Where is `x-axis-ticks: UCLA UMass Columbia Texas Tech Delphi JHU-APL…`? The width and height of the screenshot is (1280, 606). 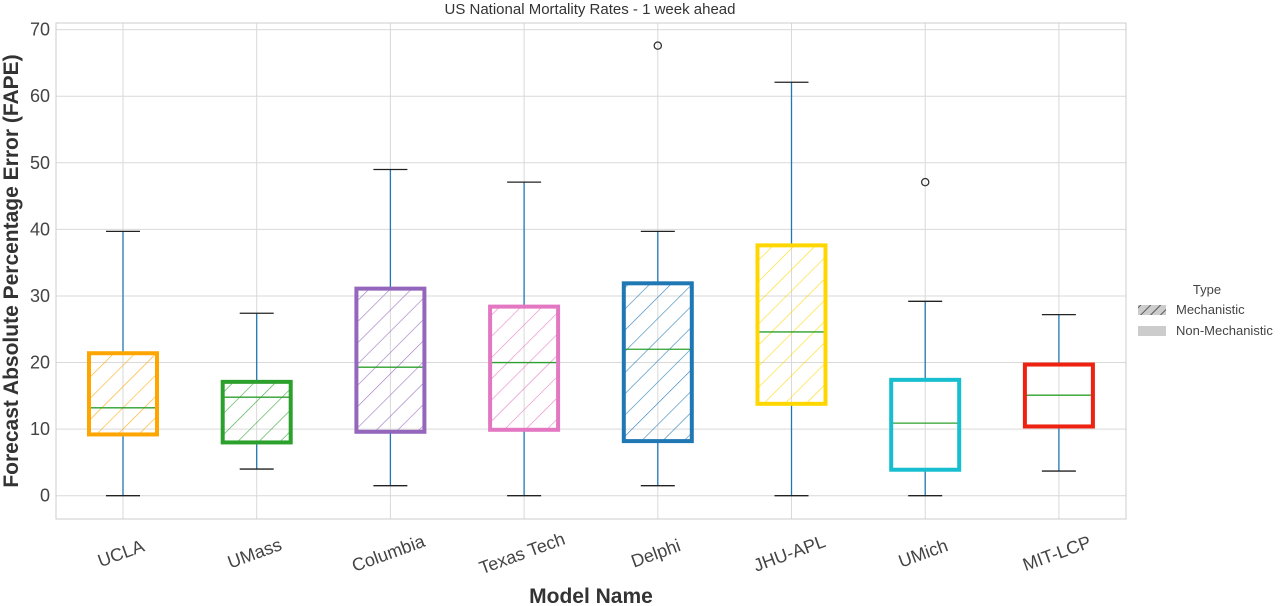 x-axis-ticks: UCLA UMass Columbia Texas Tech Delphi JHU-APL… is located at coordinates (594, 553).